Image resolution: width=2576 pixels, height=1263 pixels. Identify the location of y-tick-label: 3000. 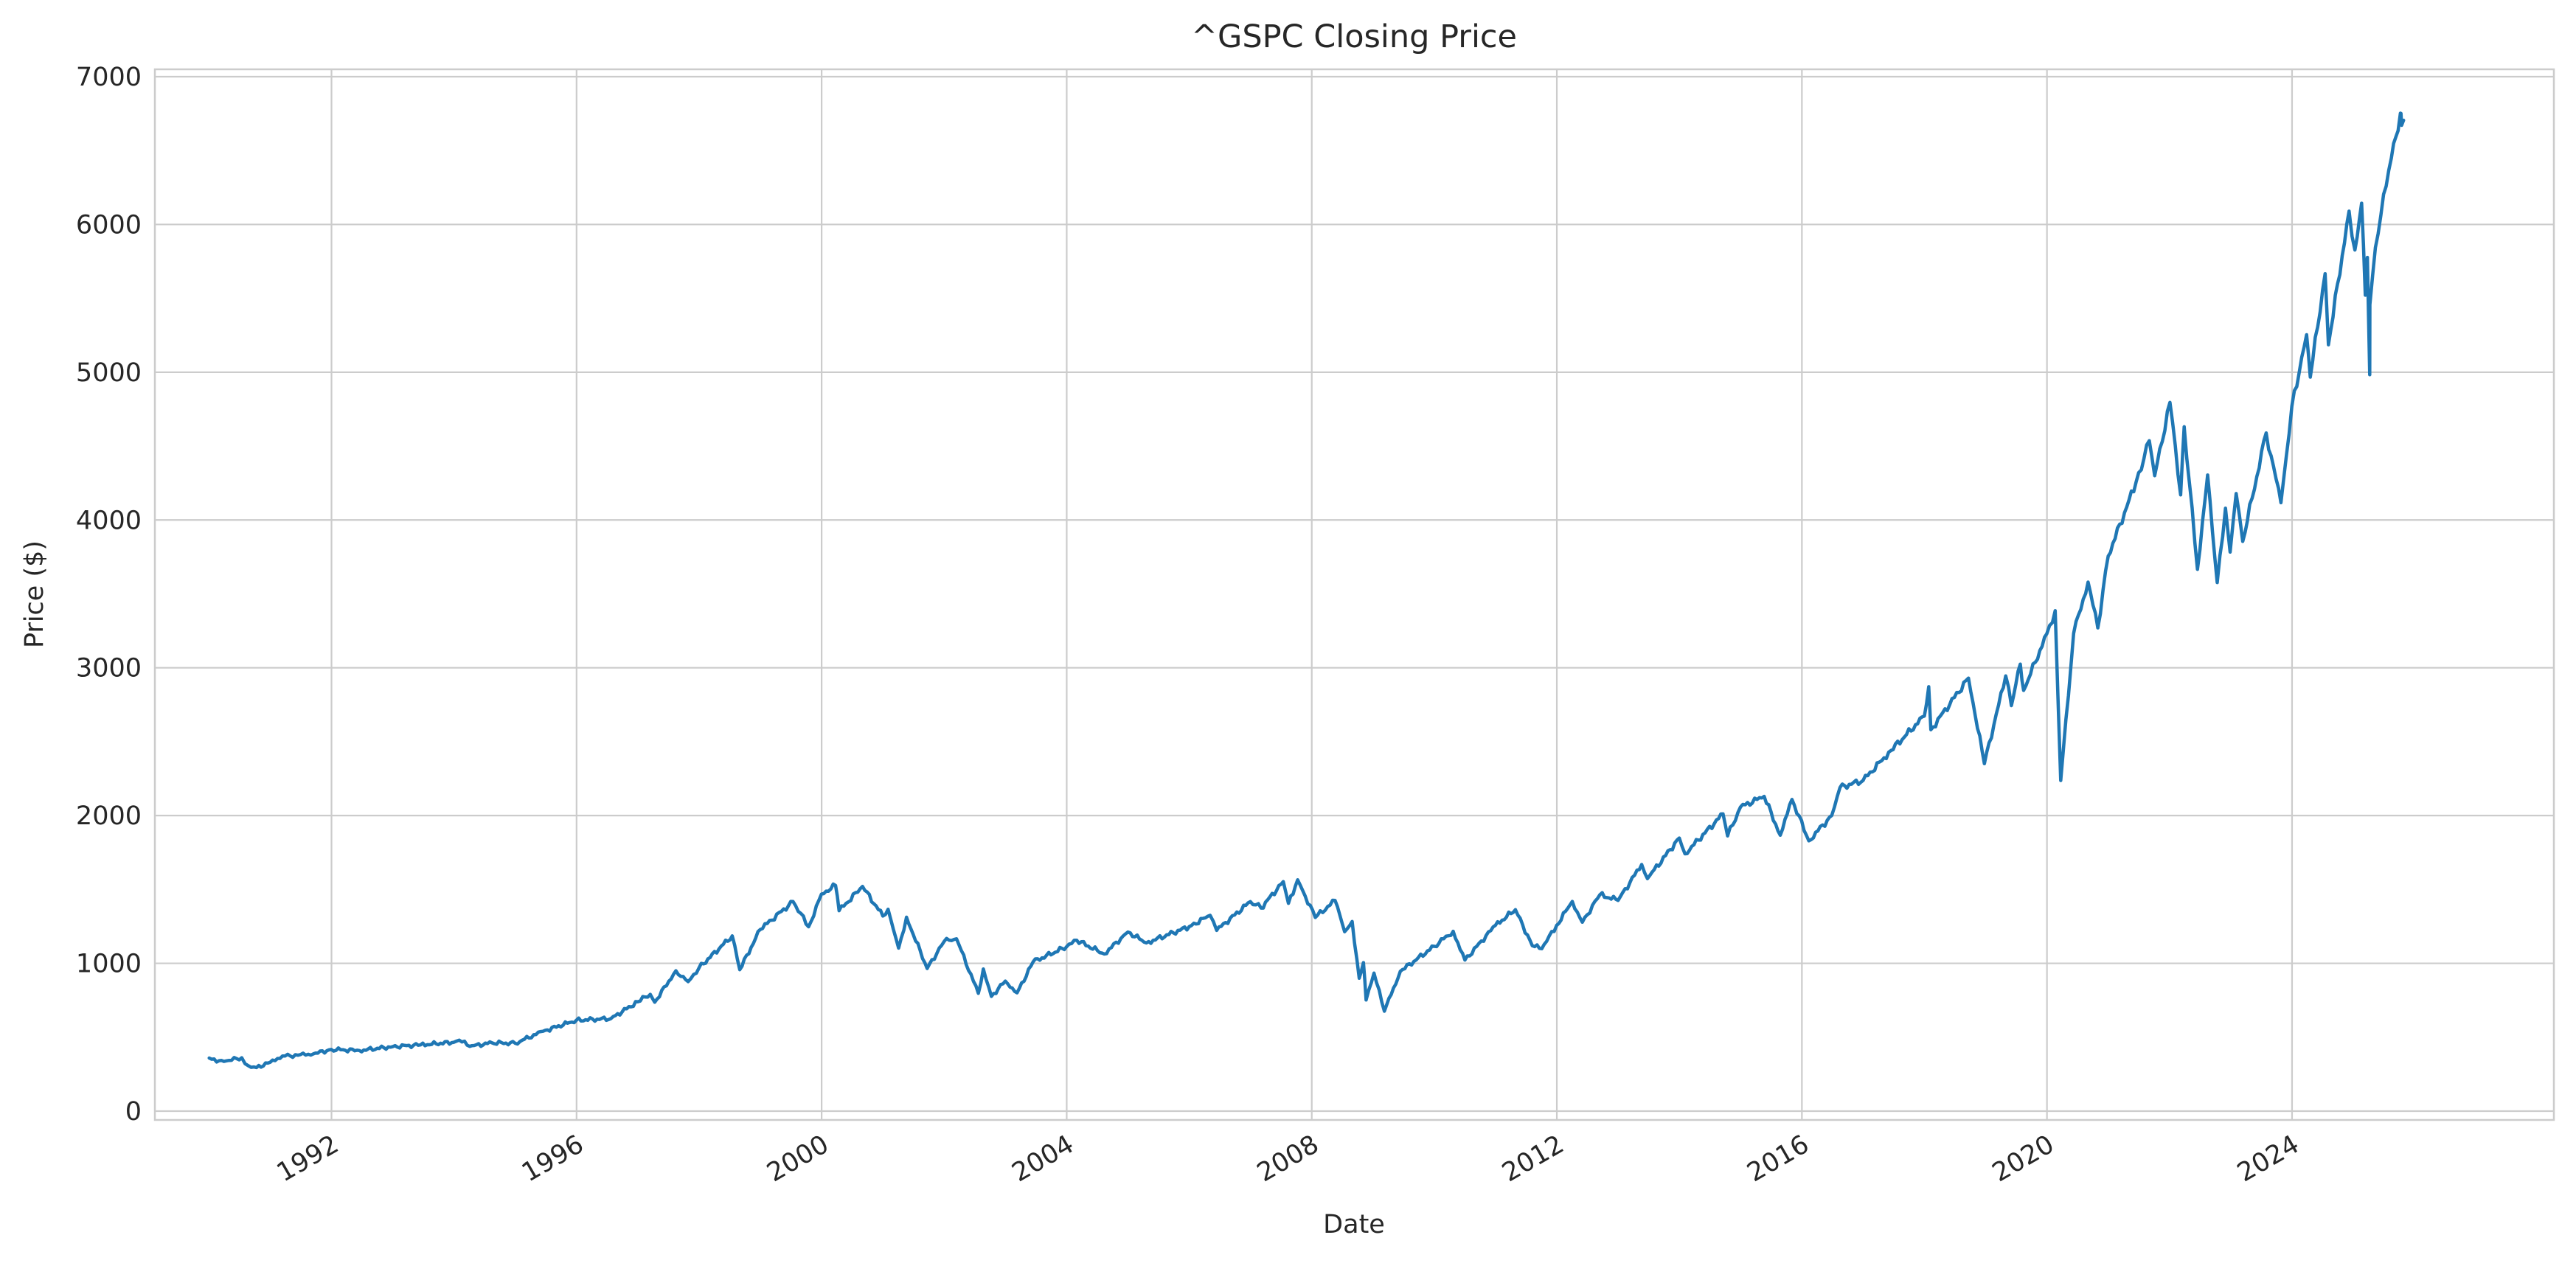
(109, 668).